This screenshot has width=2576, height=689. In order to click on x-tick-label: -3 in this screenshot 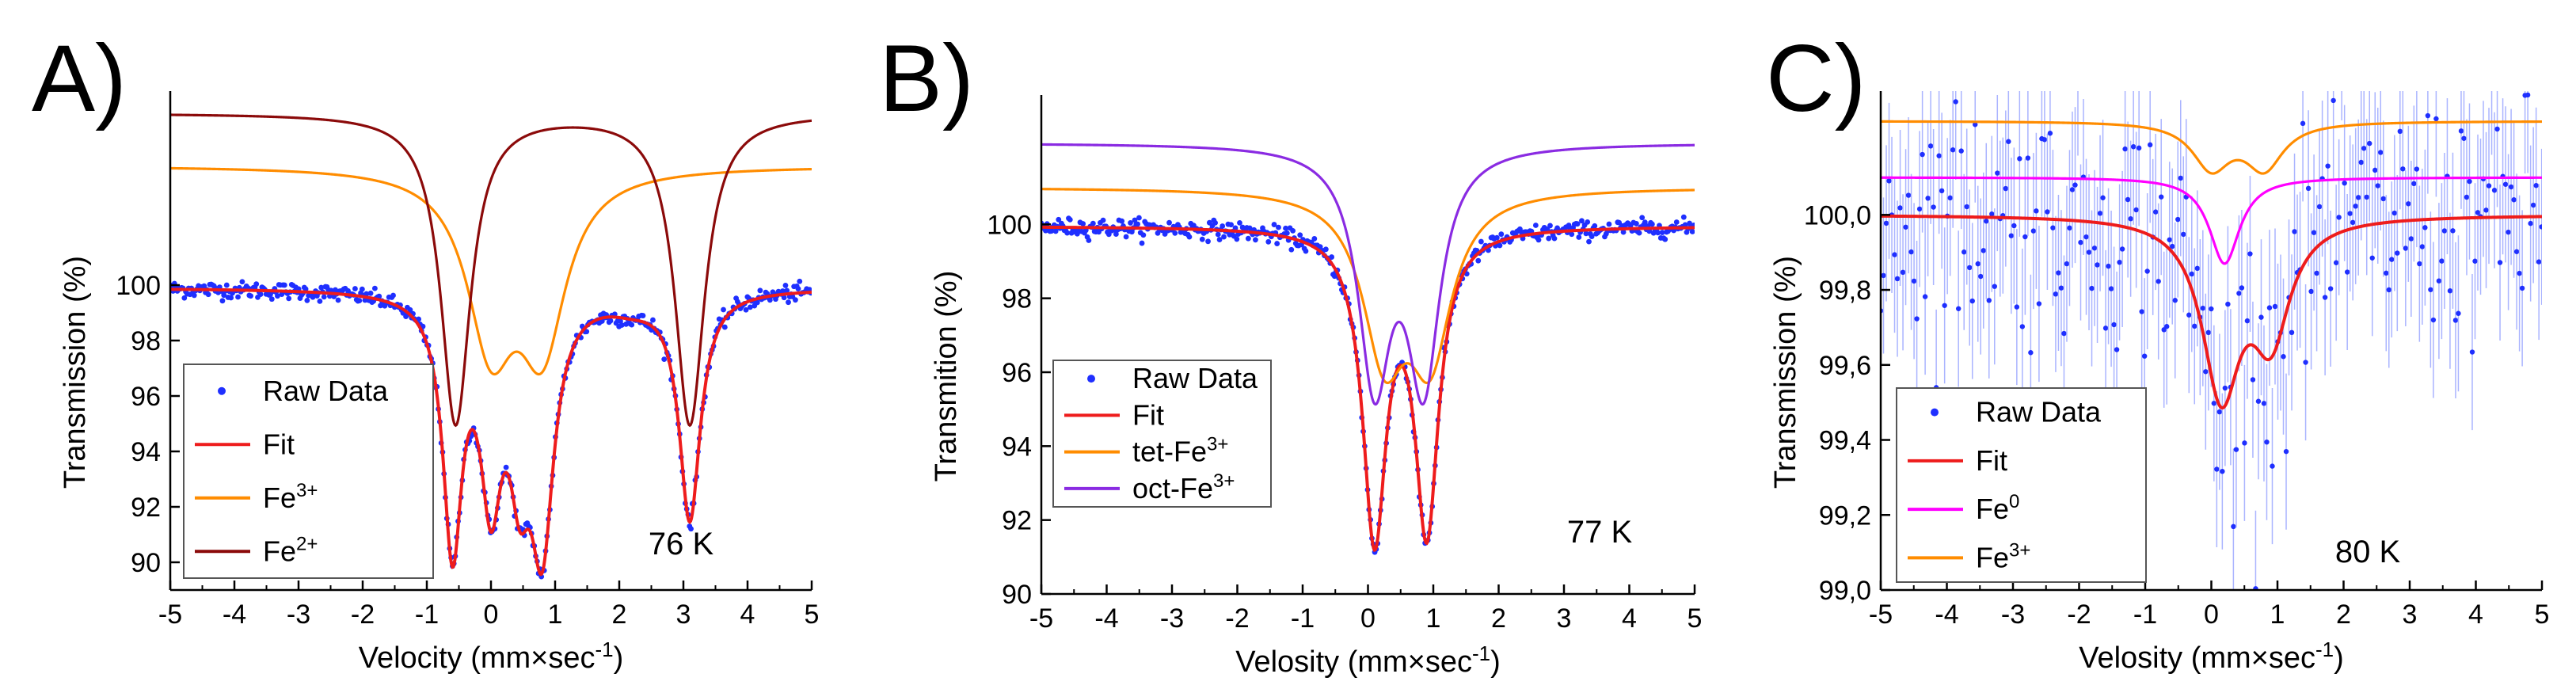, I will do `click(2013, 615)`.